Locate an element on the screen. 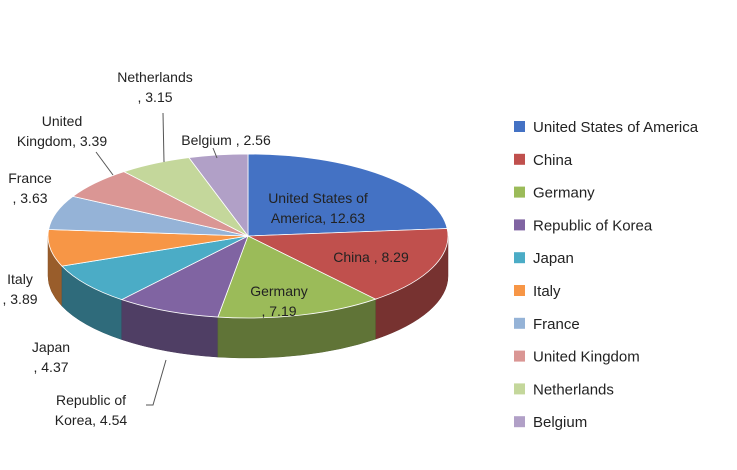 This screenshot has height=470, width=737. data-label-japan: Japan, 4.37 is located at coordinates (51, 357).